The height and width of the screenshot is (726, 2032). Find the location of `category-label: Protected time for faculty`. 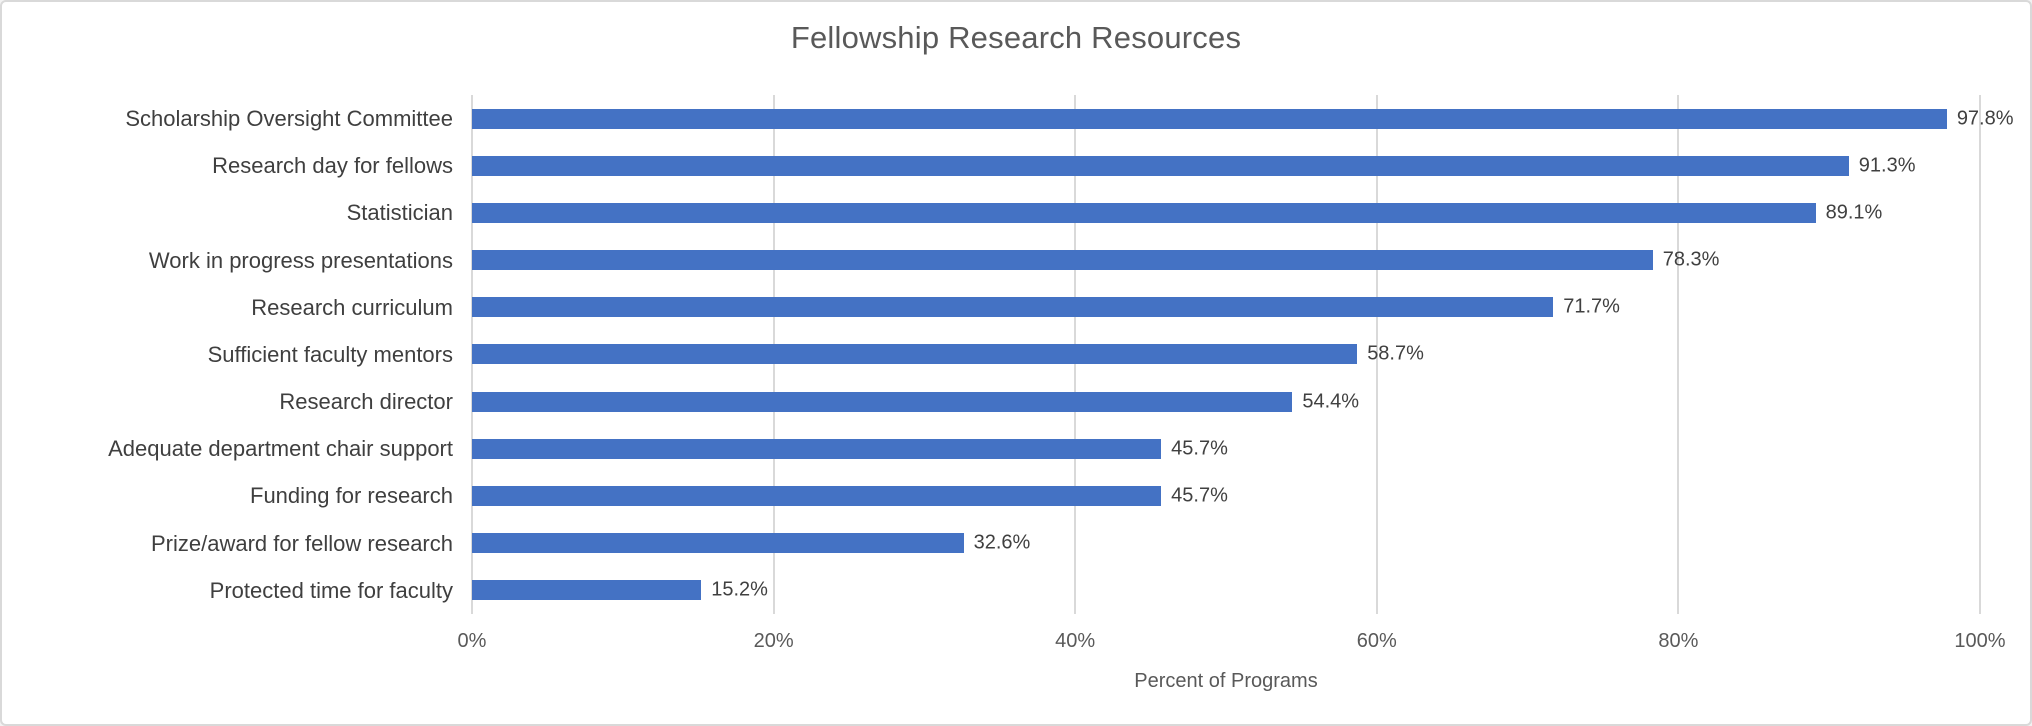

category-label: Protected time for faculty is located at coordinates (331, 590).